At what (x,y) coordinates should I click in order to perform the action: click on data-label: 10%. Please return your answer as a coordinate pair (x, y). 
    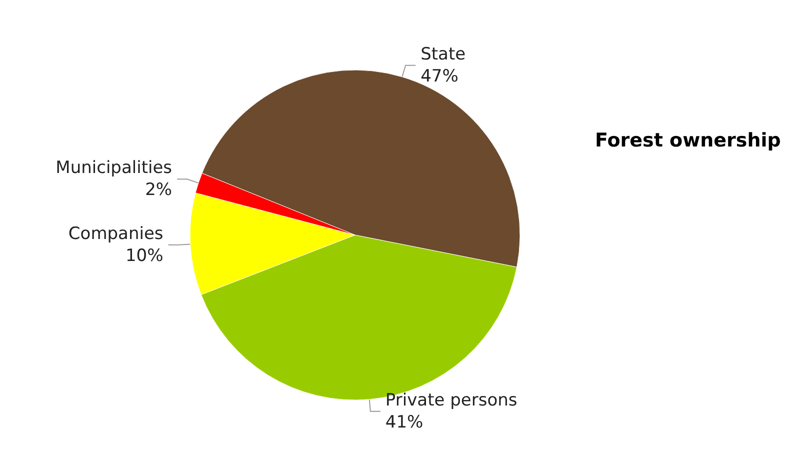
    Looking at the image, I should click on (144, 256).